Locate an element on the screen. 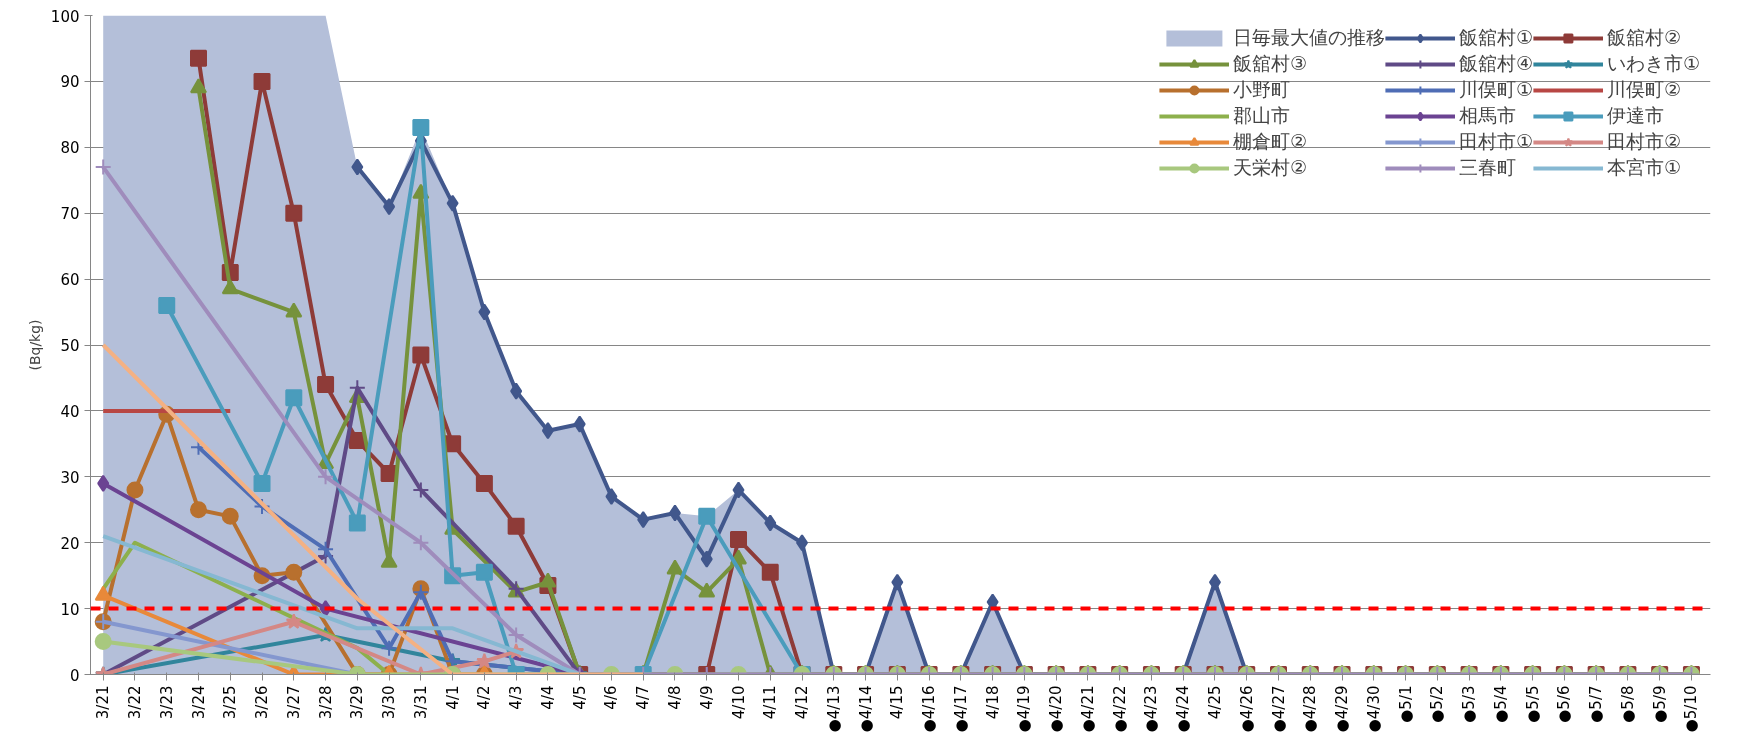 This screenshot has height=740, width=1764. x-tick-label: ●5/2 is located at coordinates (1437, 704).